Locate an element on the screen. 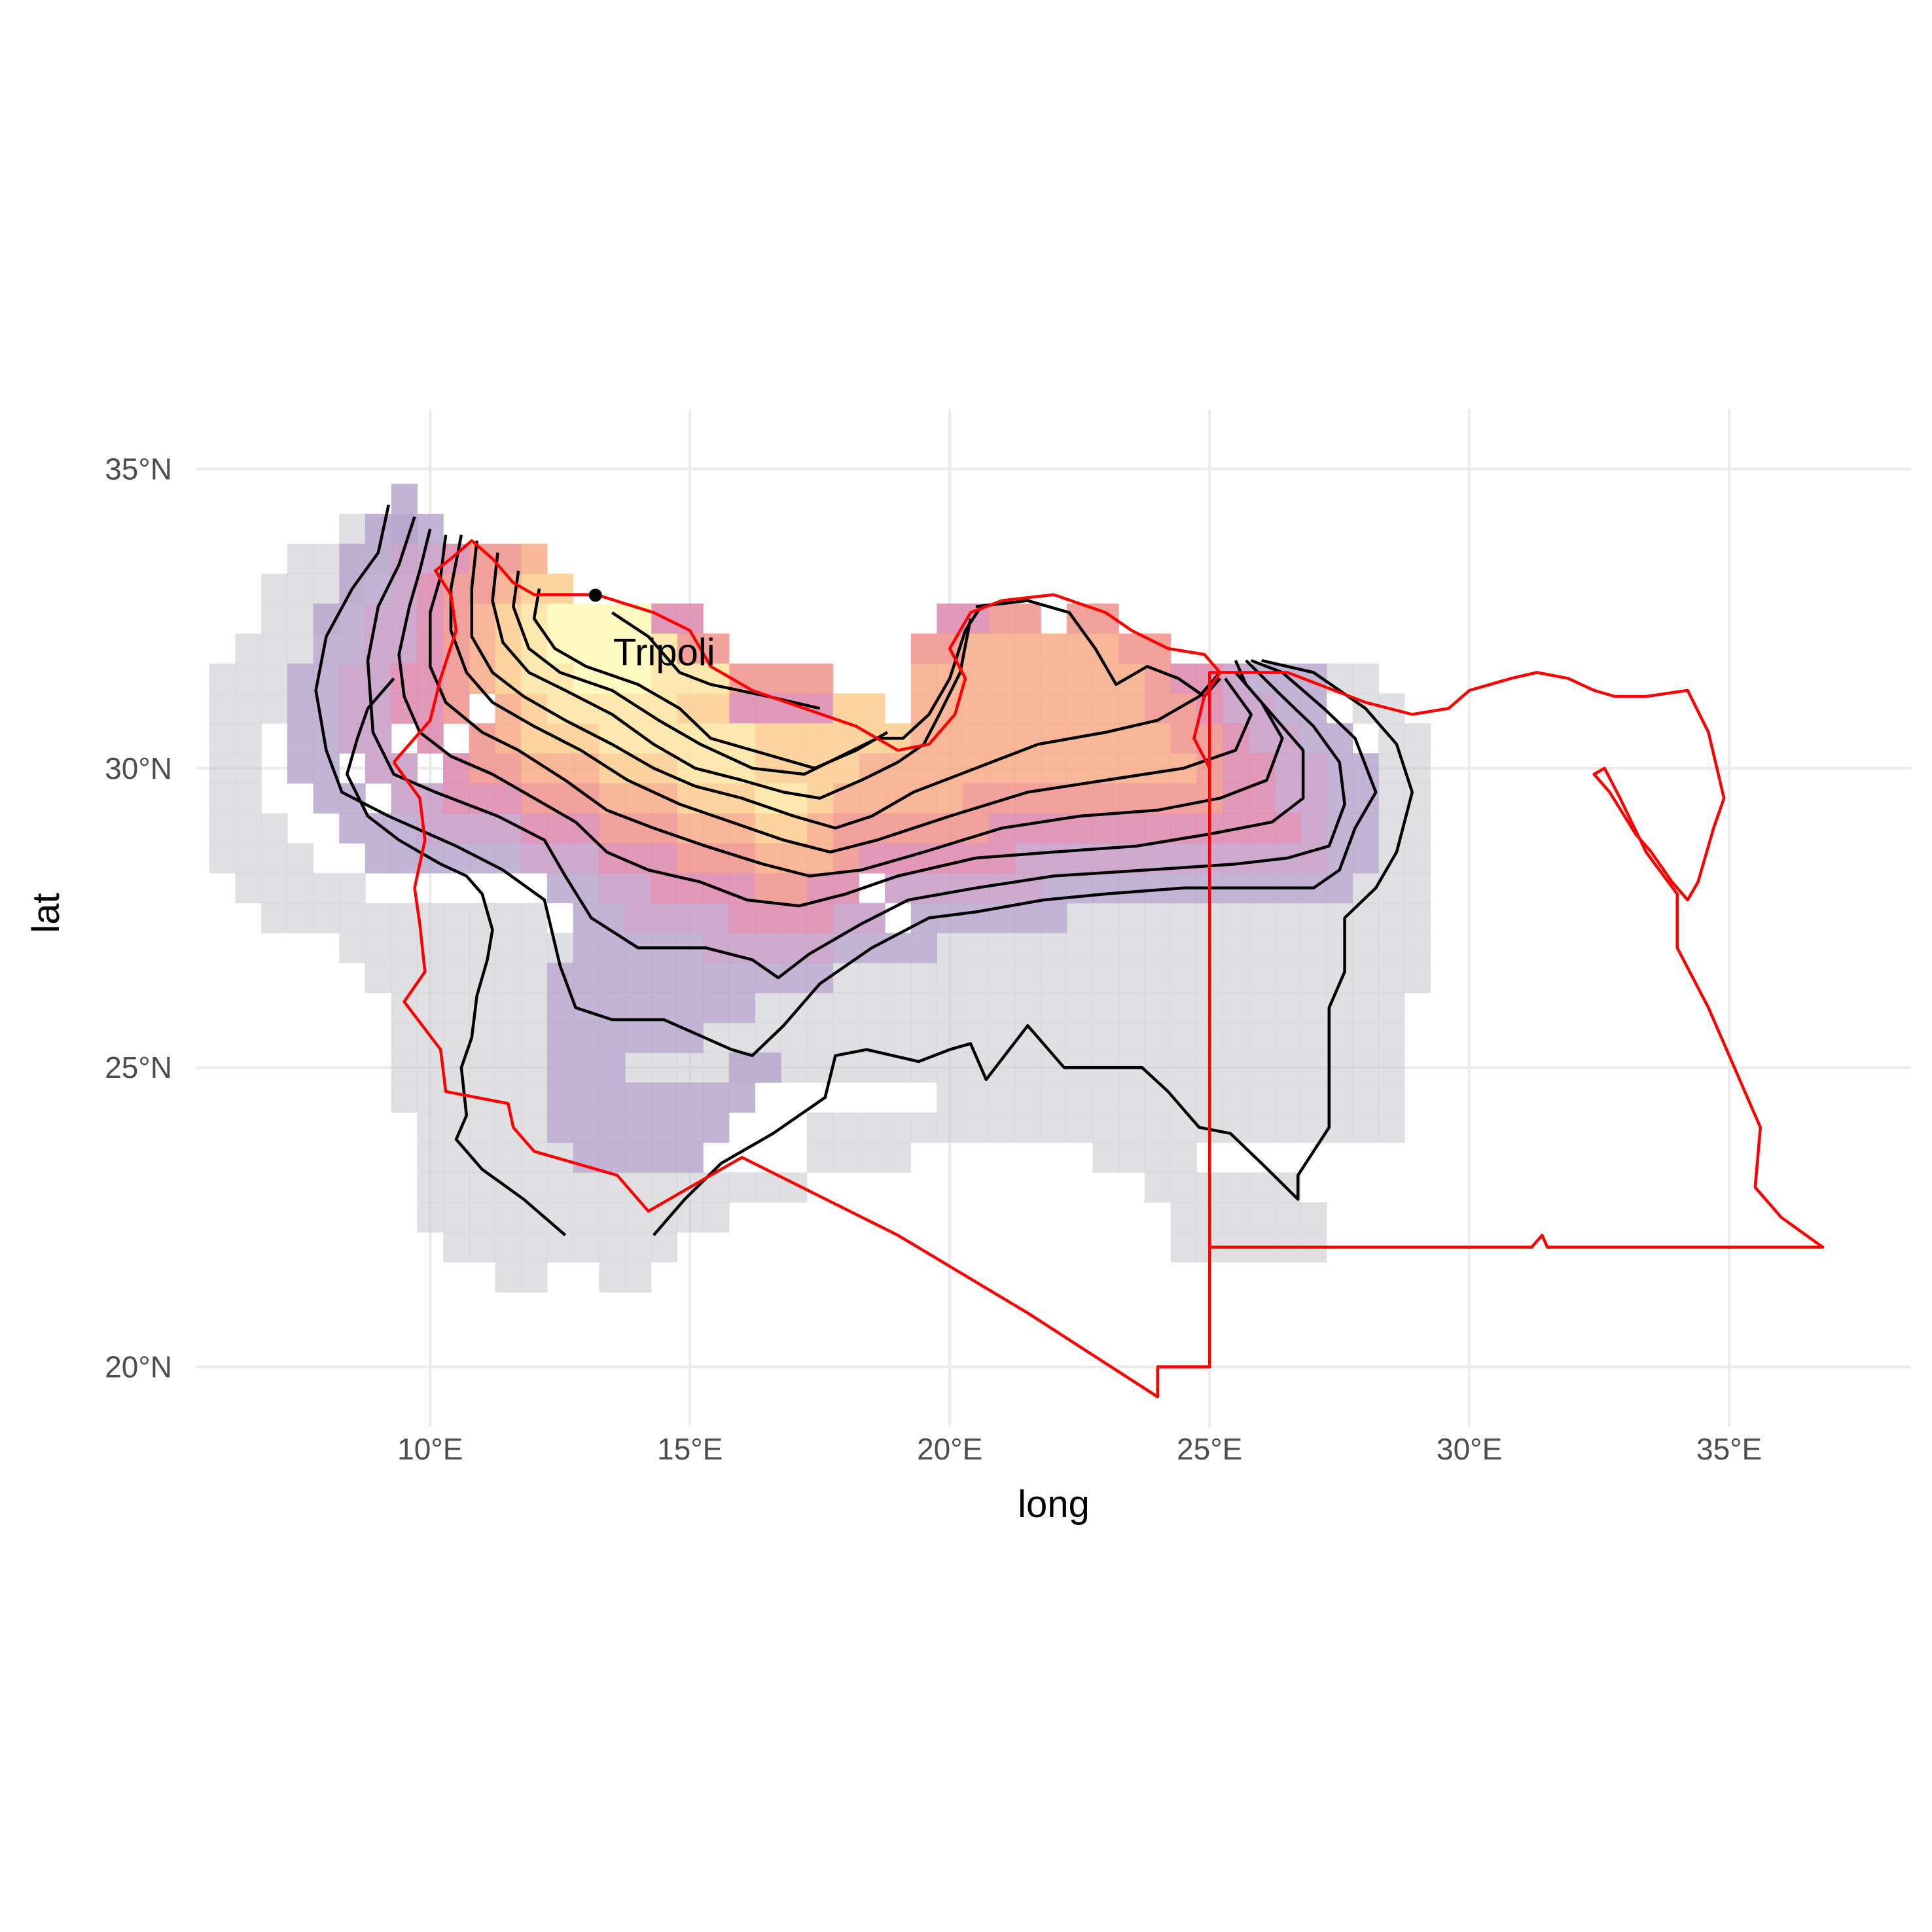 The image size is (1932, 1932). x-tick-label: 10°E is located at coordinates (430, 1449).